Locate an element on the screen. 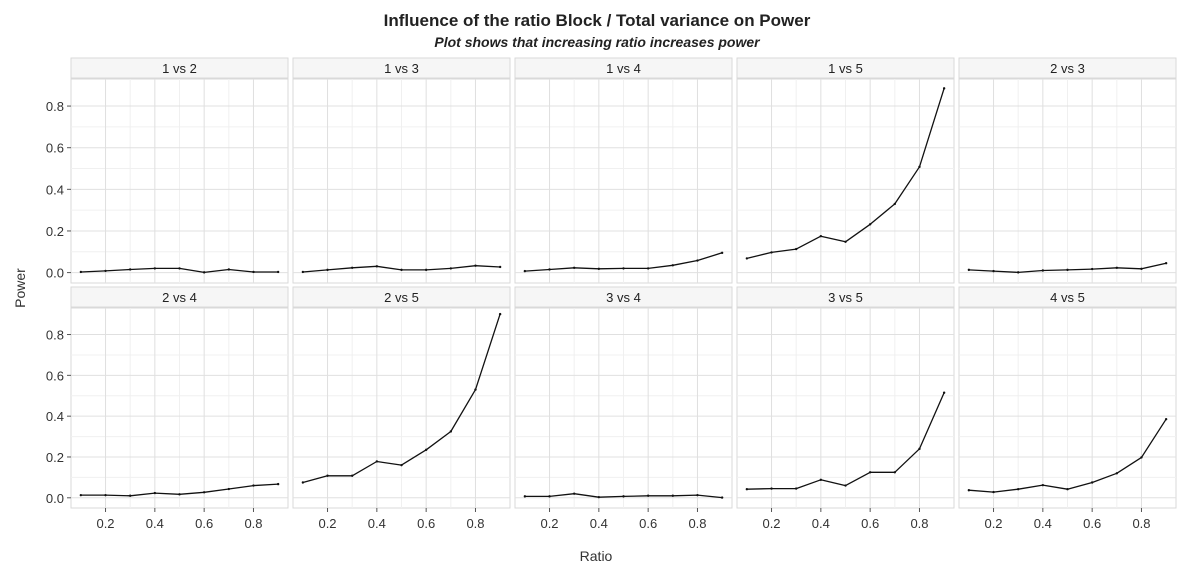 The height and width of the screenshot is (573, 1185). x-axis-title: Ratio is located at coordinates (596, 556).